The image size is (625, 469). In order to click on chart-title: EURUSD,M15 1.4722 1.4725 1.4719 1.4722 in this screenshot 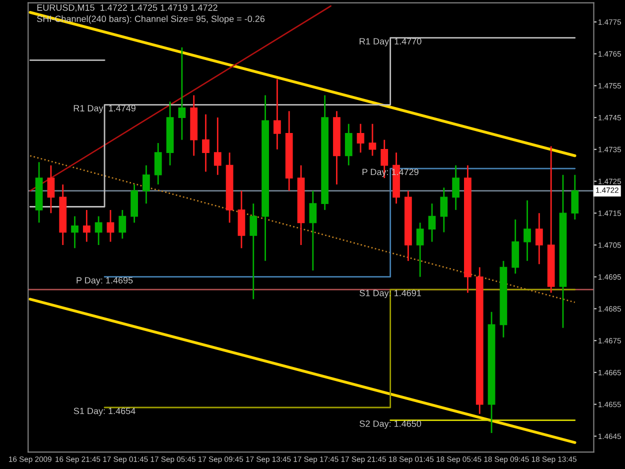, I will do `click(127, 8)`.